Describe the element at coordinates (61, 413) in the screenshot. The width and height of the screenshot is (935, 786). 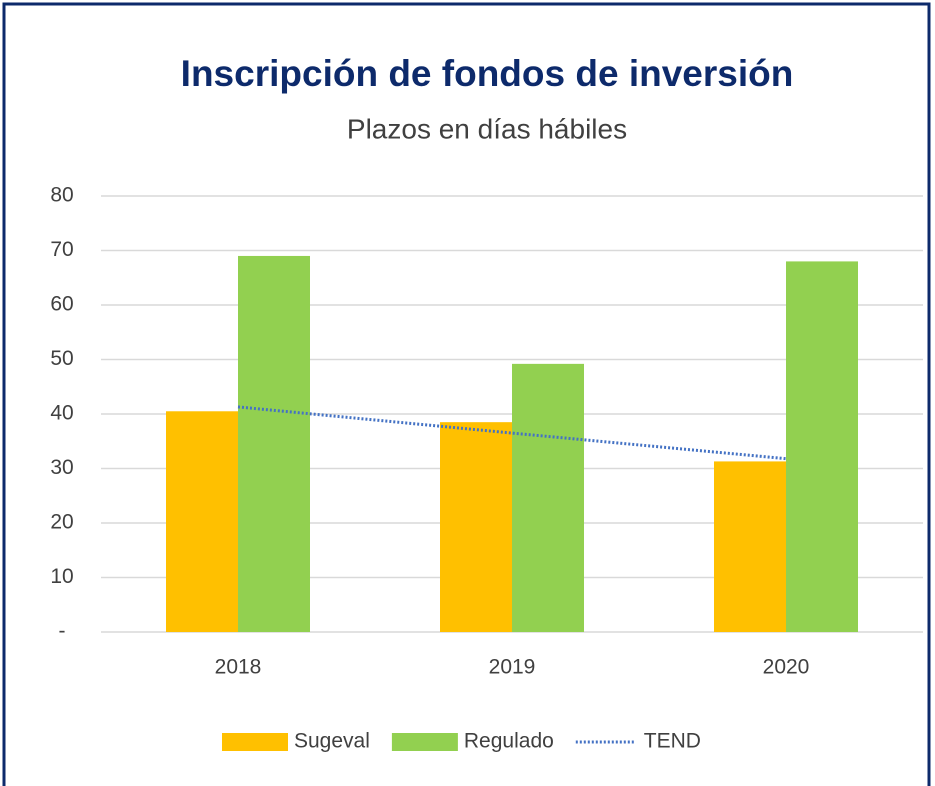
I see `y-tick-label: 40` at that location.